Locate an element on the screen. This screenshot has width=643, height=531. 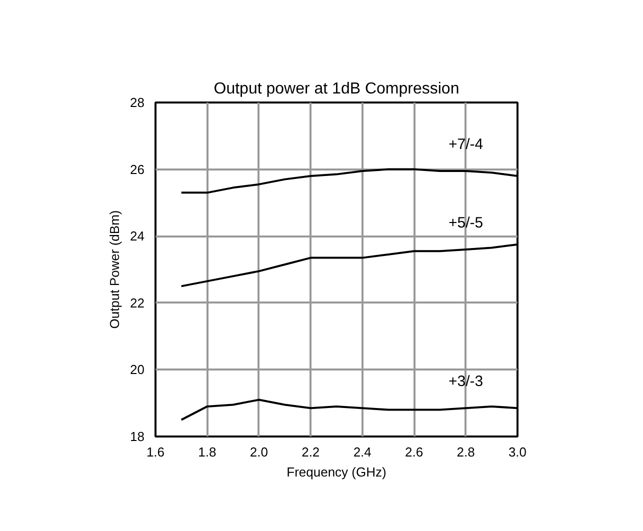
x-tick-label: 1.6 is located at coordinates (155, 452).